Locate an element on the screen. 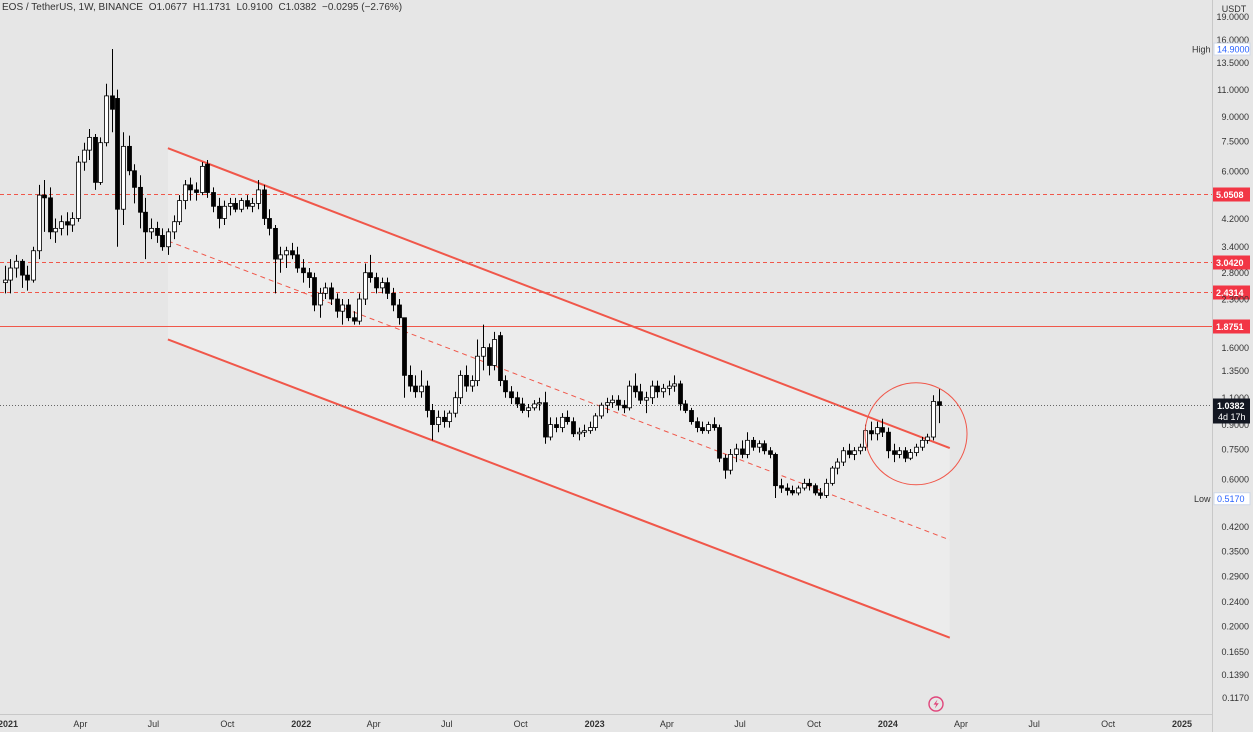 Image resolution: width=1253 pixels, height=732 pixels. x-tick-label: Jul is located at coordinates (447, 724).